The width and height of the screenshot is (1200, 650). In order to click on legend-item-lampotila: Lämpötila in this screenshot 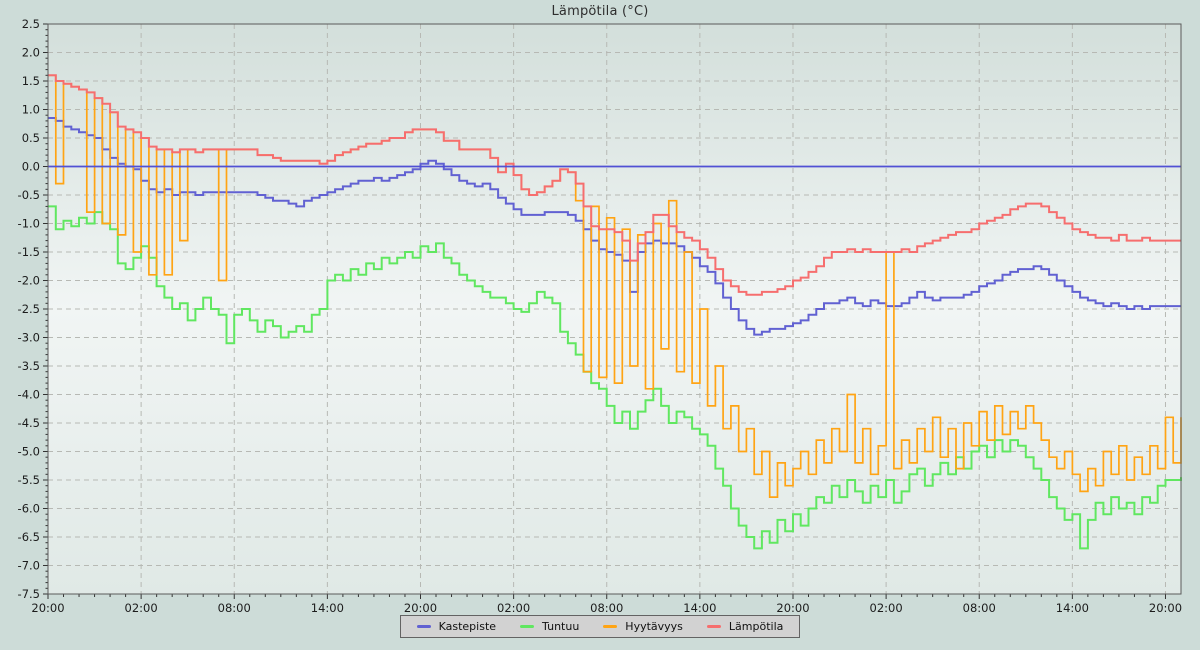, I will do `click(745, 626)`.